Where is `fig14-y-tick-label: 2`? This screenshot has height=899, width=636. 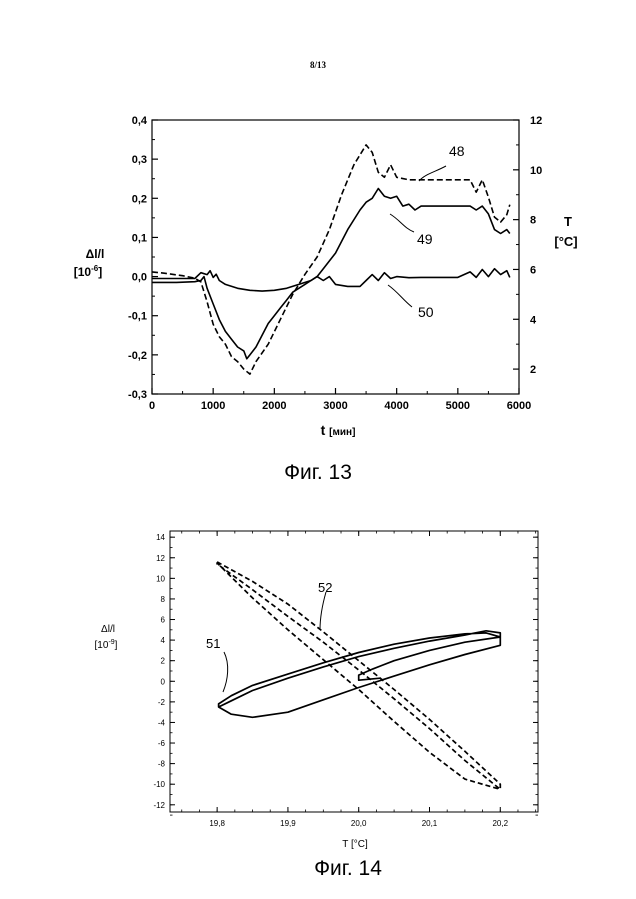 fig14-y-tick-label: 2 is located at coordinates (163, 661).